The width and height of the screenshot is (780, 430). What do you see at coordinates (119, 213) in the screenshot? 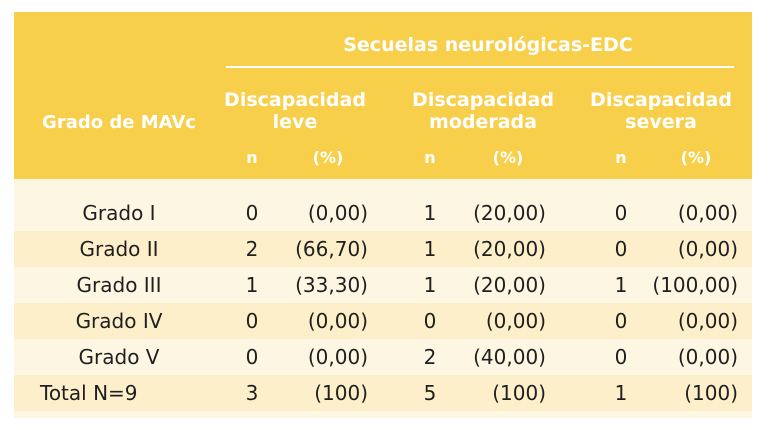
I see `row-label: Grado I` at bounding box center [119, 213].